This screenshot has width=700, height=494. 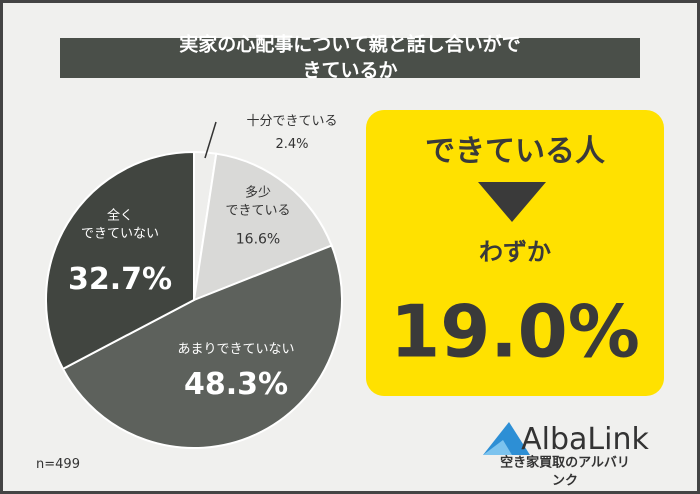 What do you see at coordinates (497, 447) in the screenshot?
I see `logo-icon-part` at bounding box center [497, 447].